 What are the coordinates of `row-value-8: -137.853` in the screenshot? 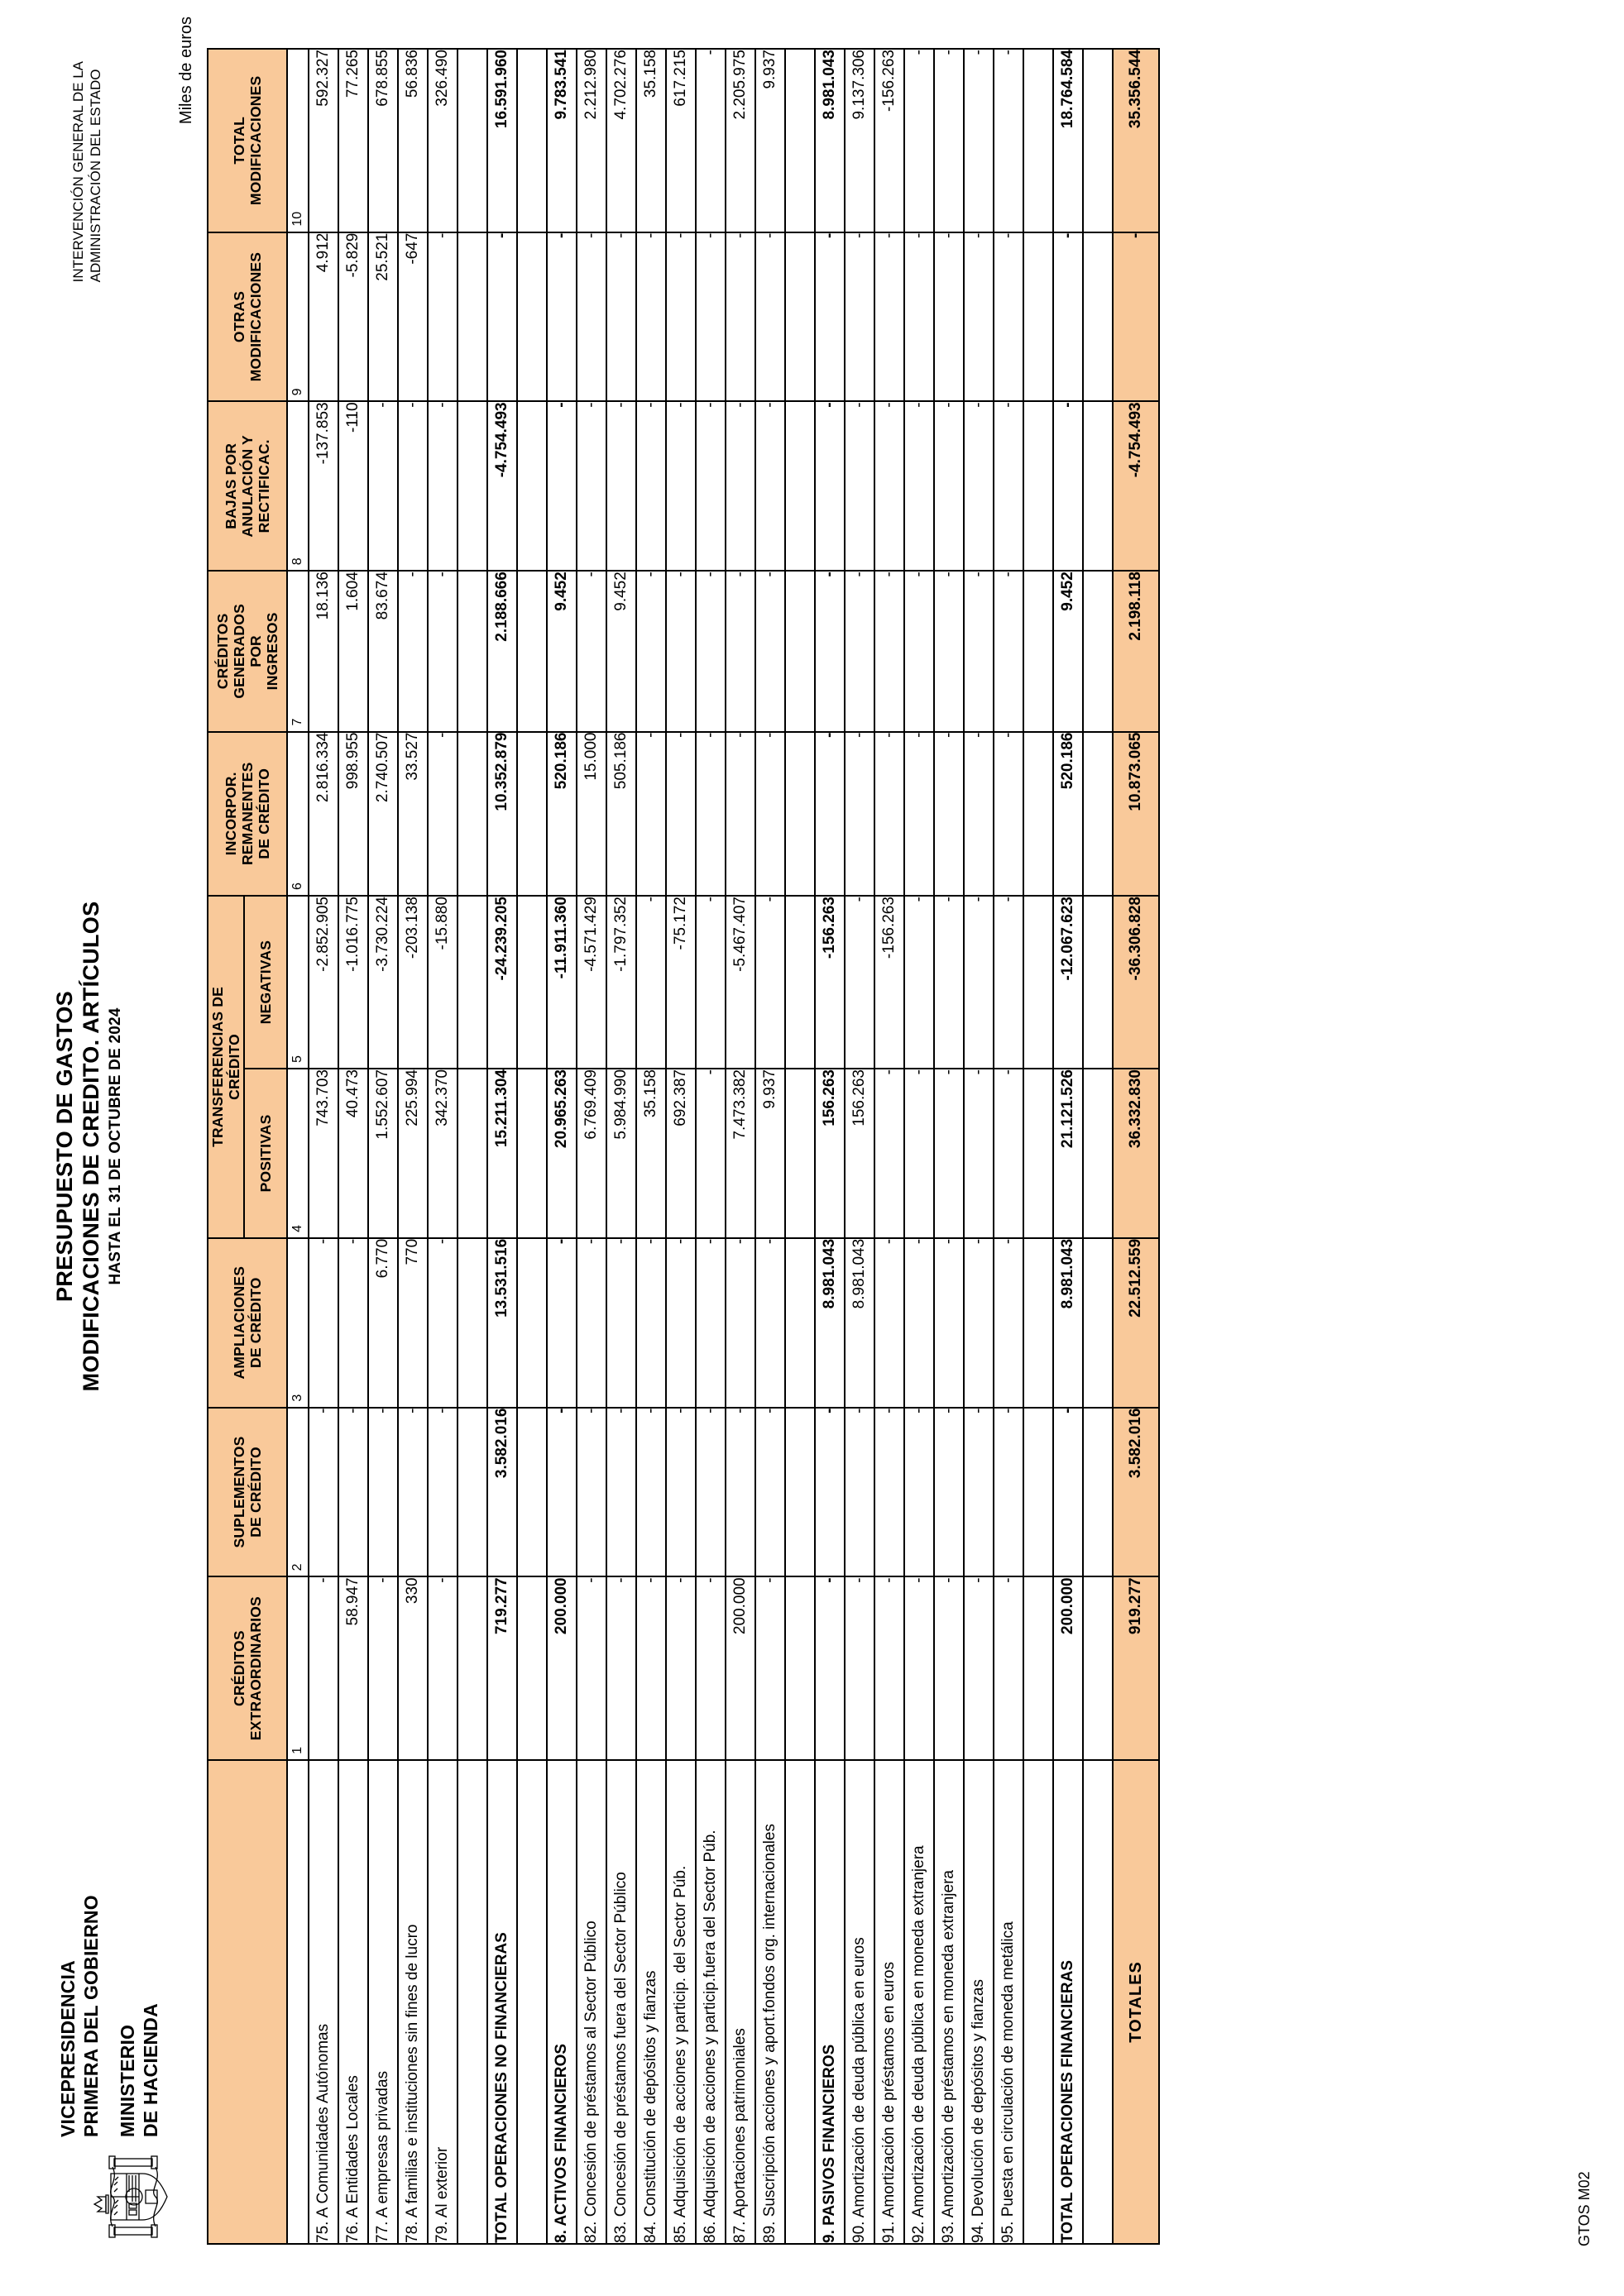 It's located at (323, 486).